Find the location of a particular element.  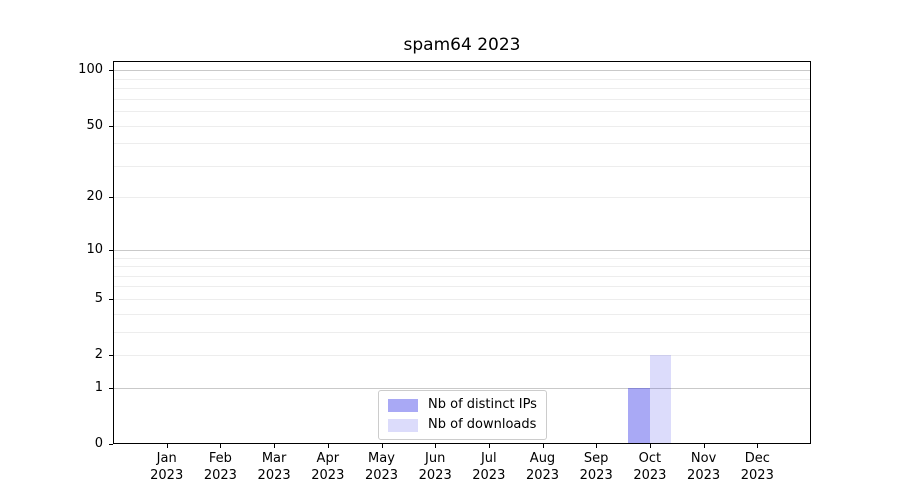

y-tick-label: 100 is located at coordinates (90, 70).